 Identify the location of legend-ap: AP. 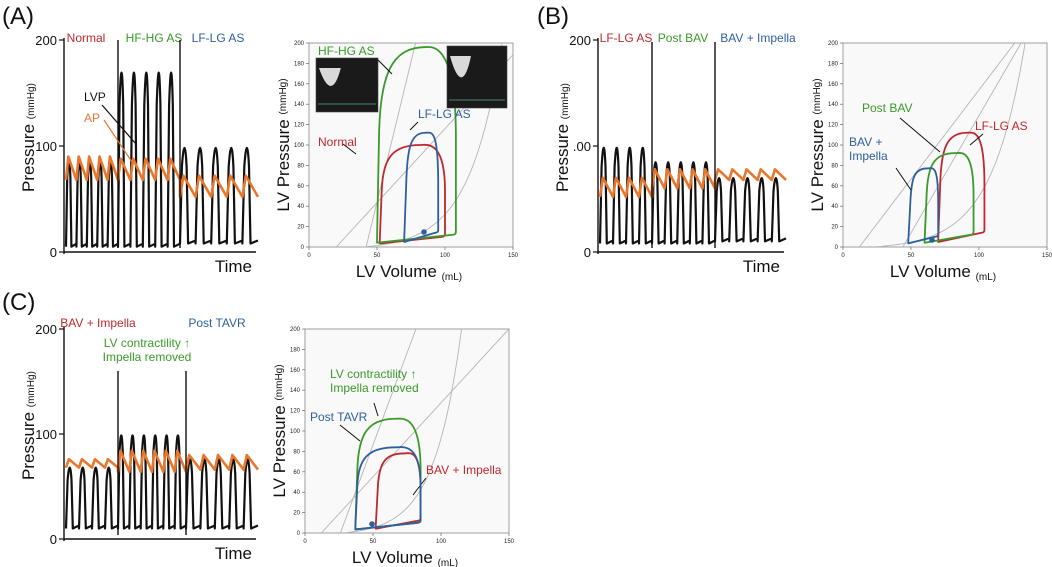
(92, 118).